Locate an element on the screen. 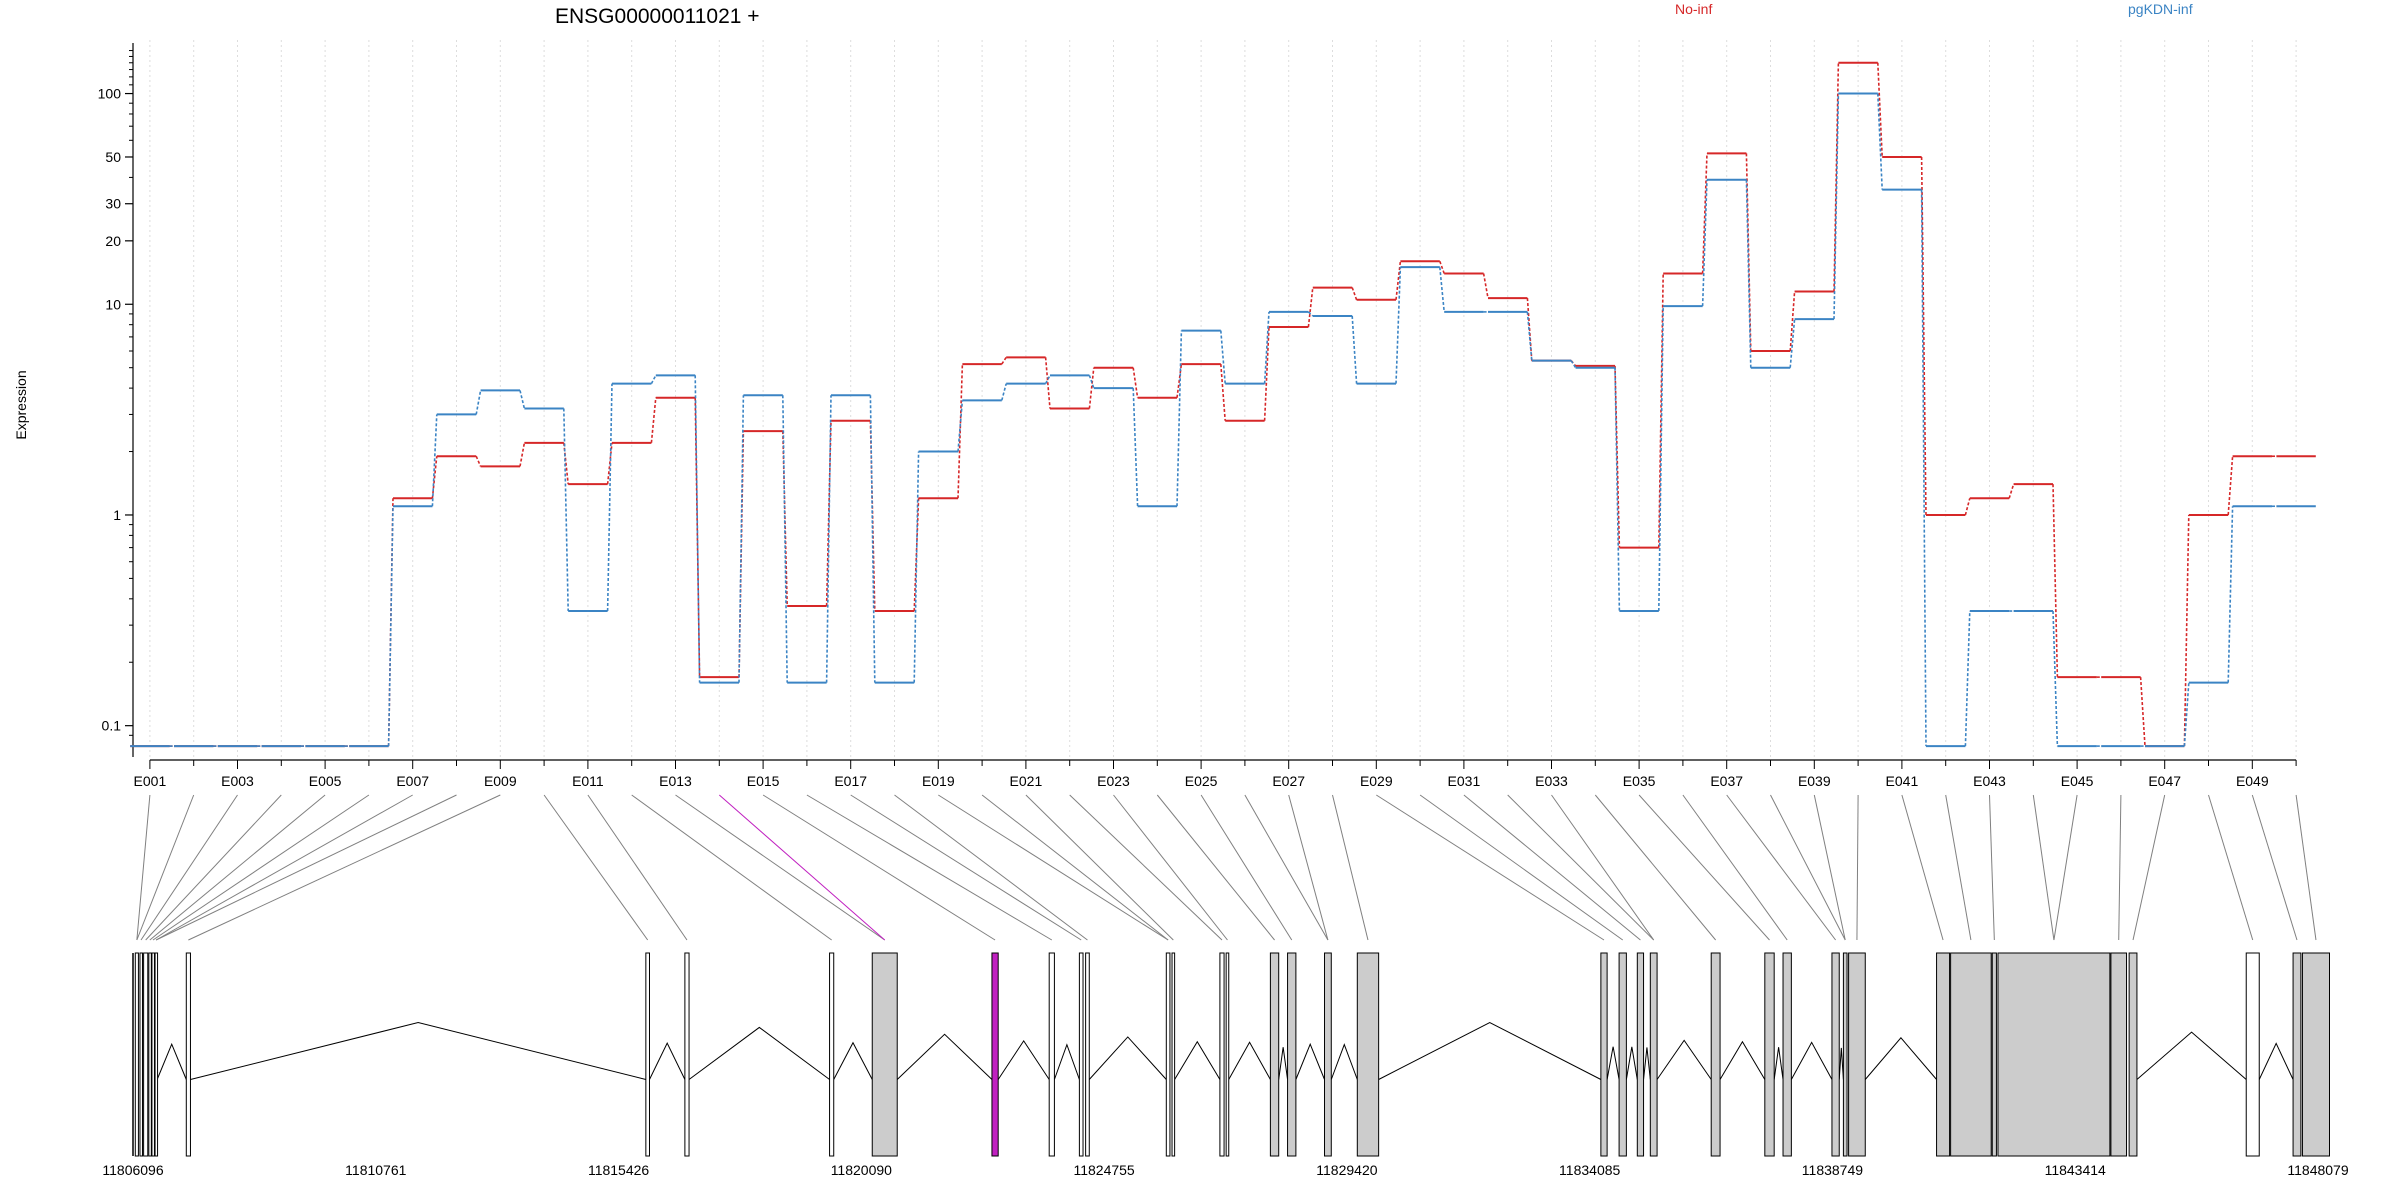  y-tick-label: 10 is located at coordinates (113, 304).